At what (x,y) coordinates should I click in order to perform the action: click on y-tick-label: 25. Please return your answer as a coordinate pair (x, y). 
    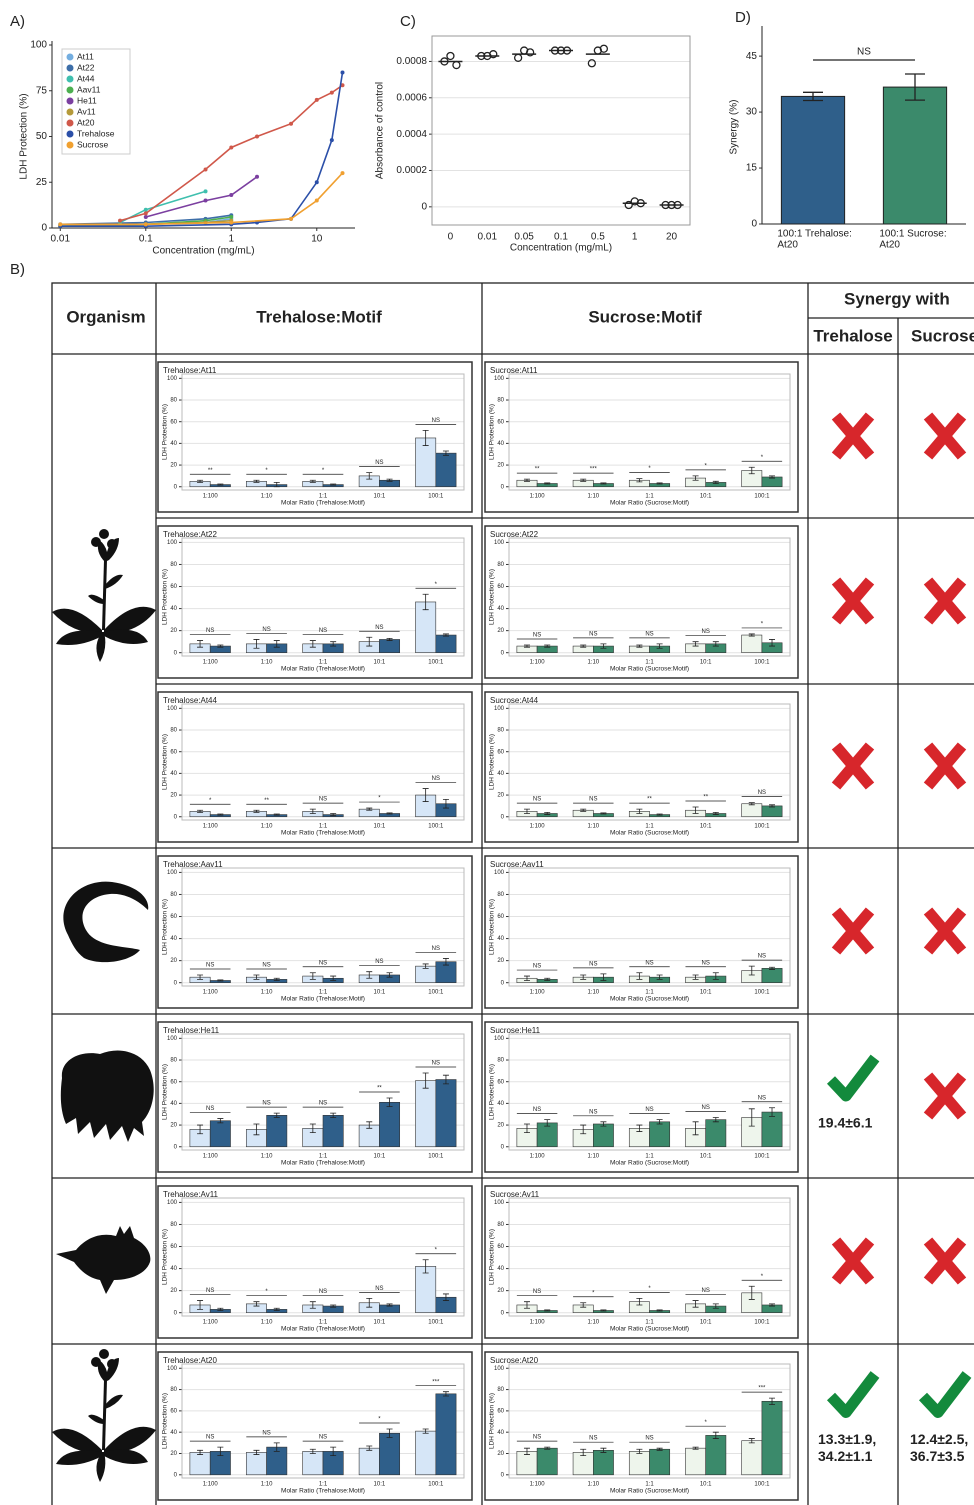
    Looking at the image, I should click on (42, 182).